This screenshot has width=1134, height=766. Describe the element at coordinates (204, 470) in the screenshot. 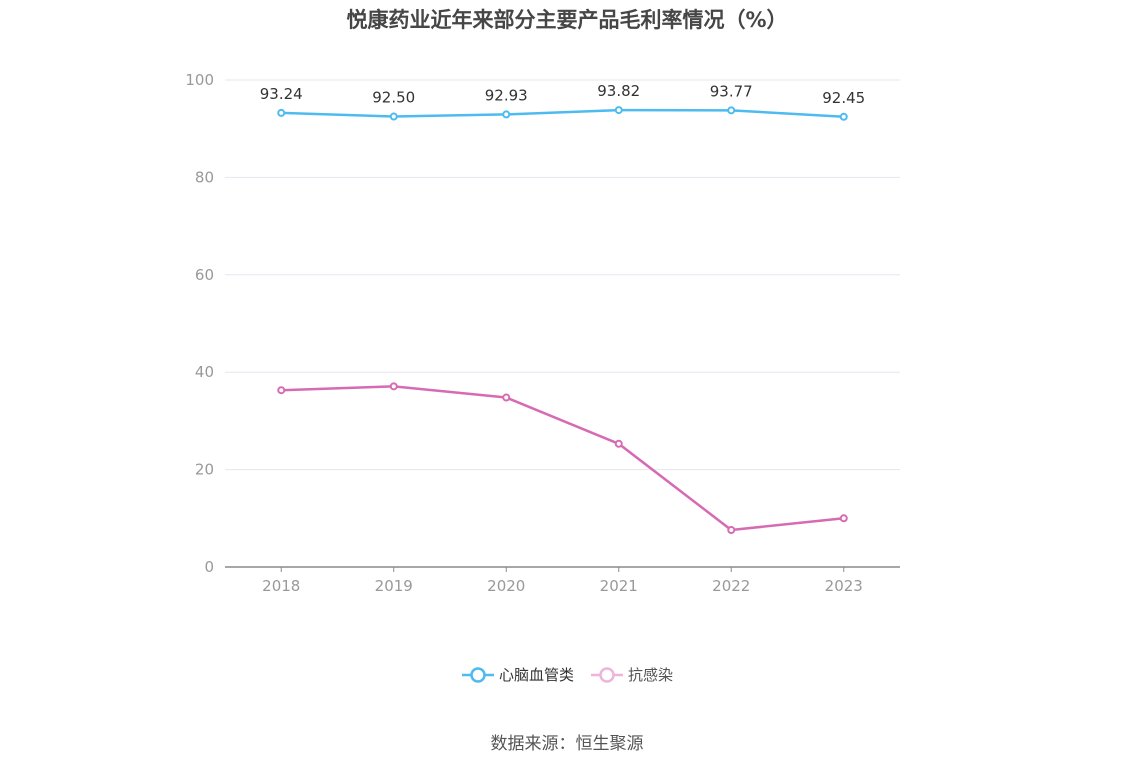

I see `y-tick-label: 20` at that location.